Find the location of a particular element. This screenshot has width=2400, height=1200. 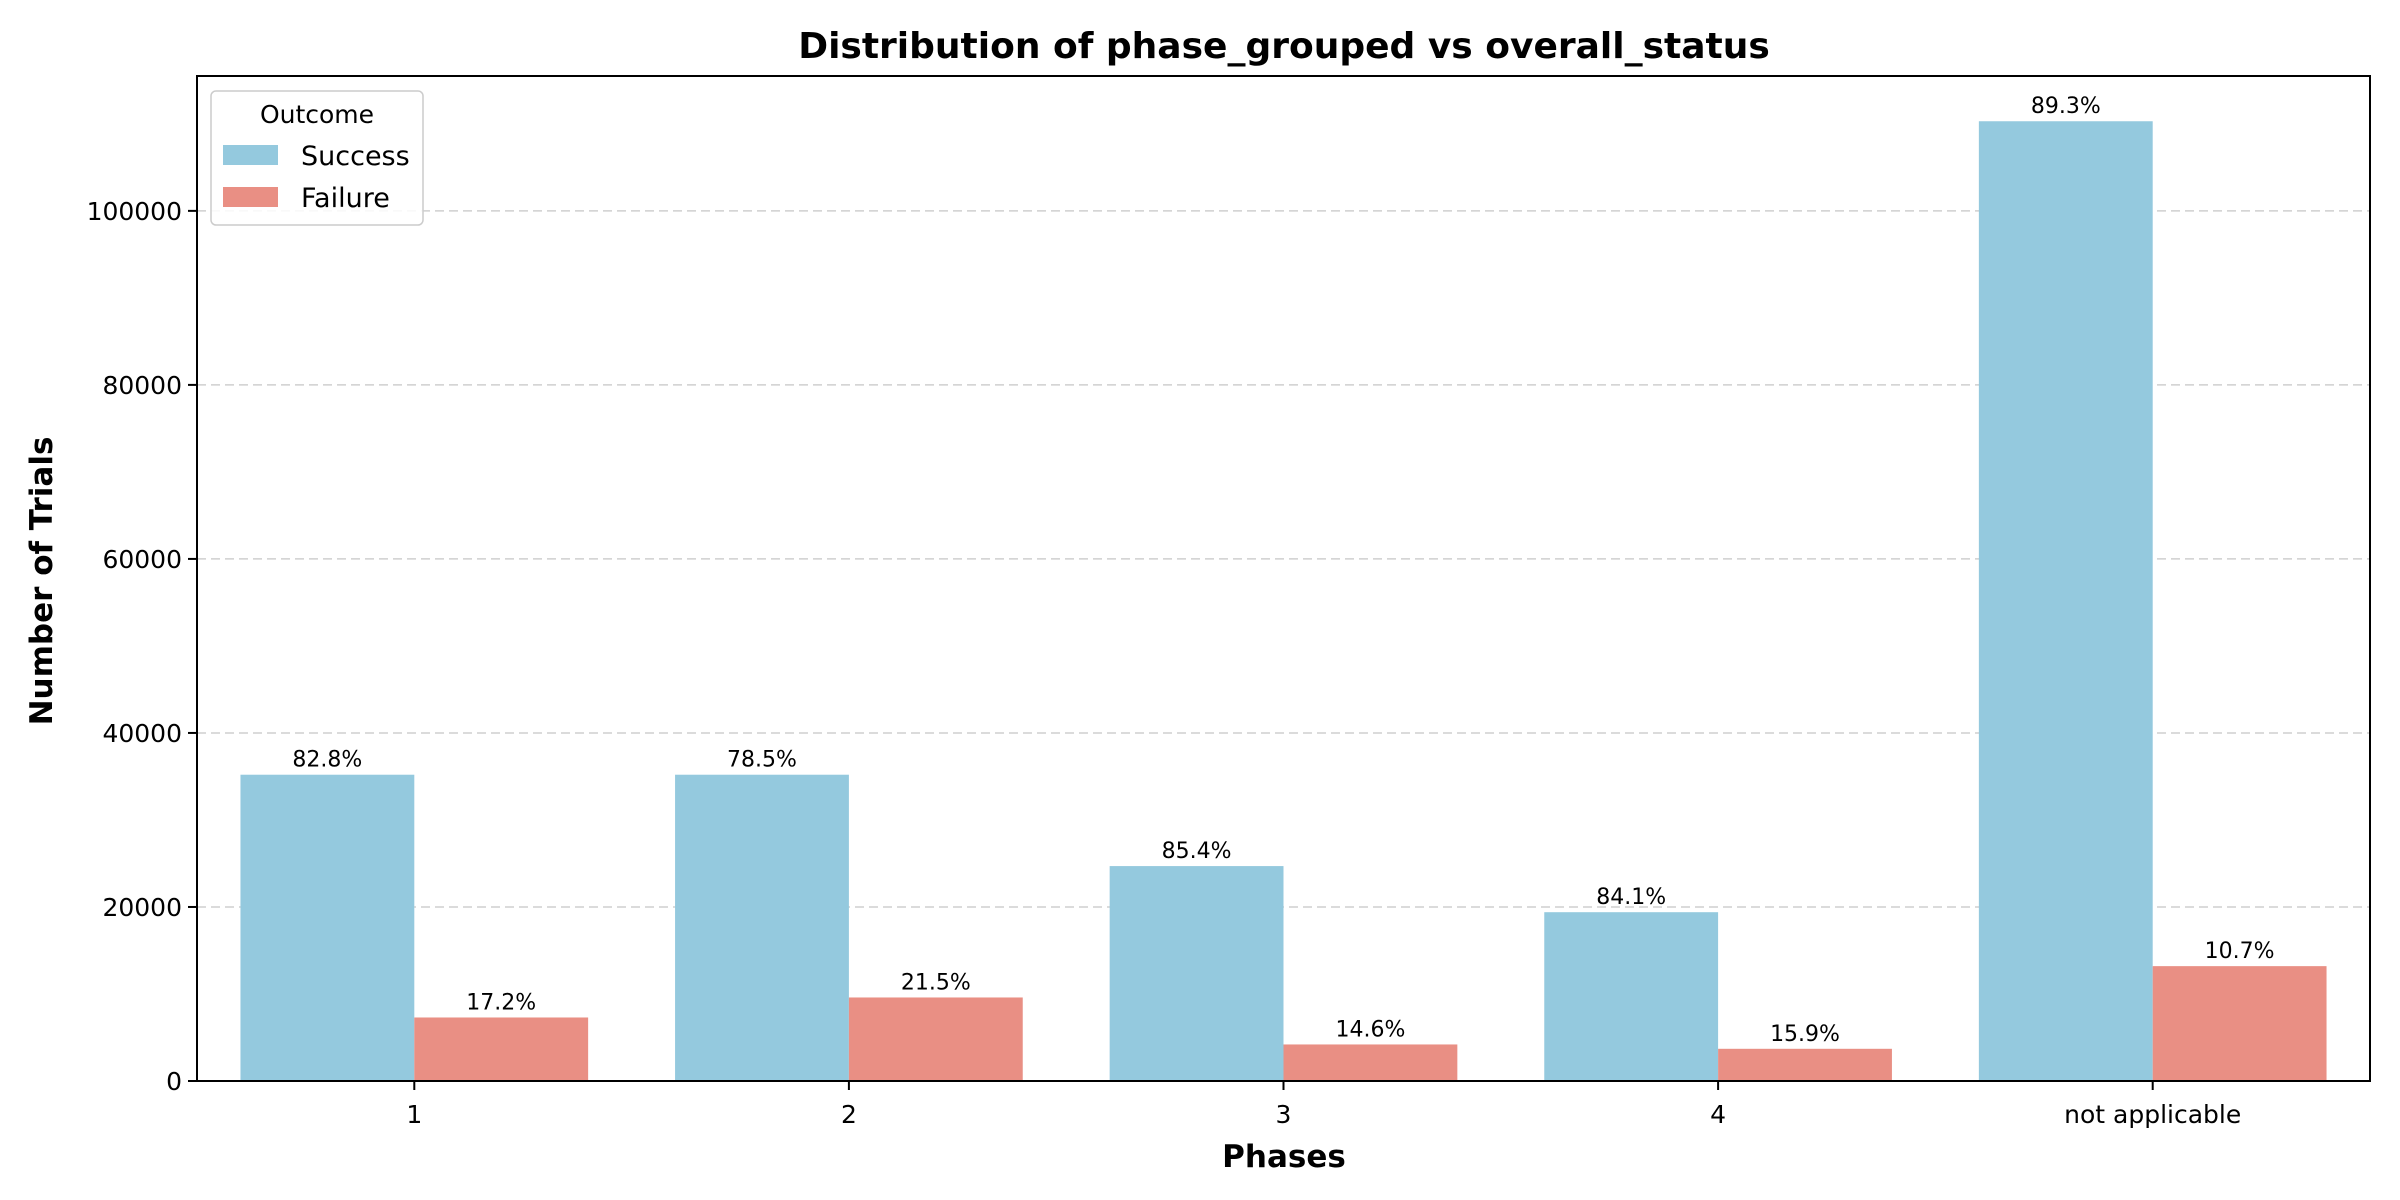

y-tick-label: 20000 is located at coordinates (142, 907).